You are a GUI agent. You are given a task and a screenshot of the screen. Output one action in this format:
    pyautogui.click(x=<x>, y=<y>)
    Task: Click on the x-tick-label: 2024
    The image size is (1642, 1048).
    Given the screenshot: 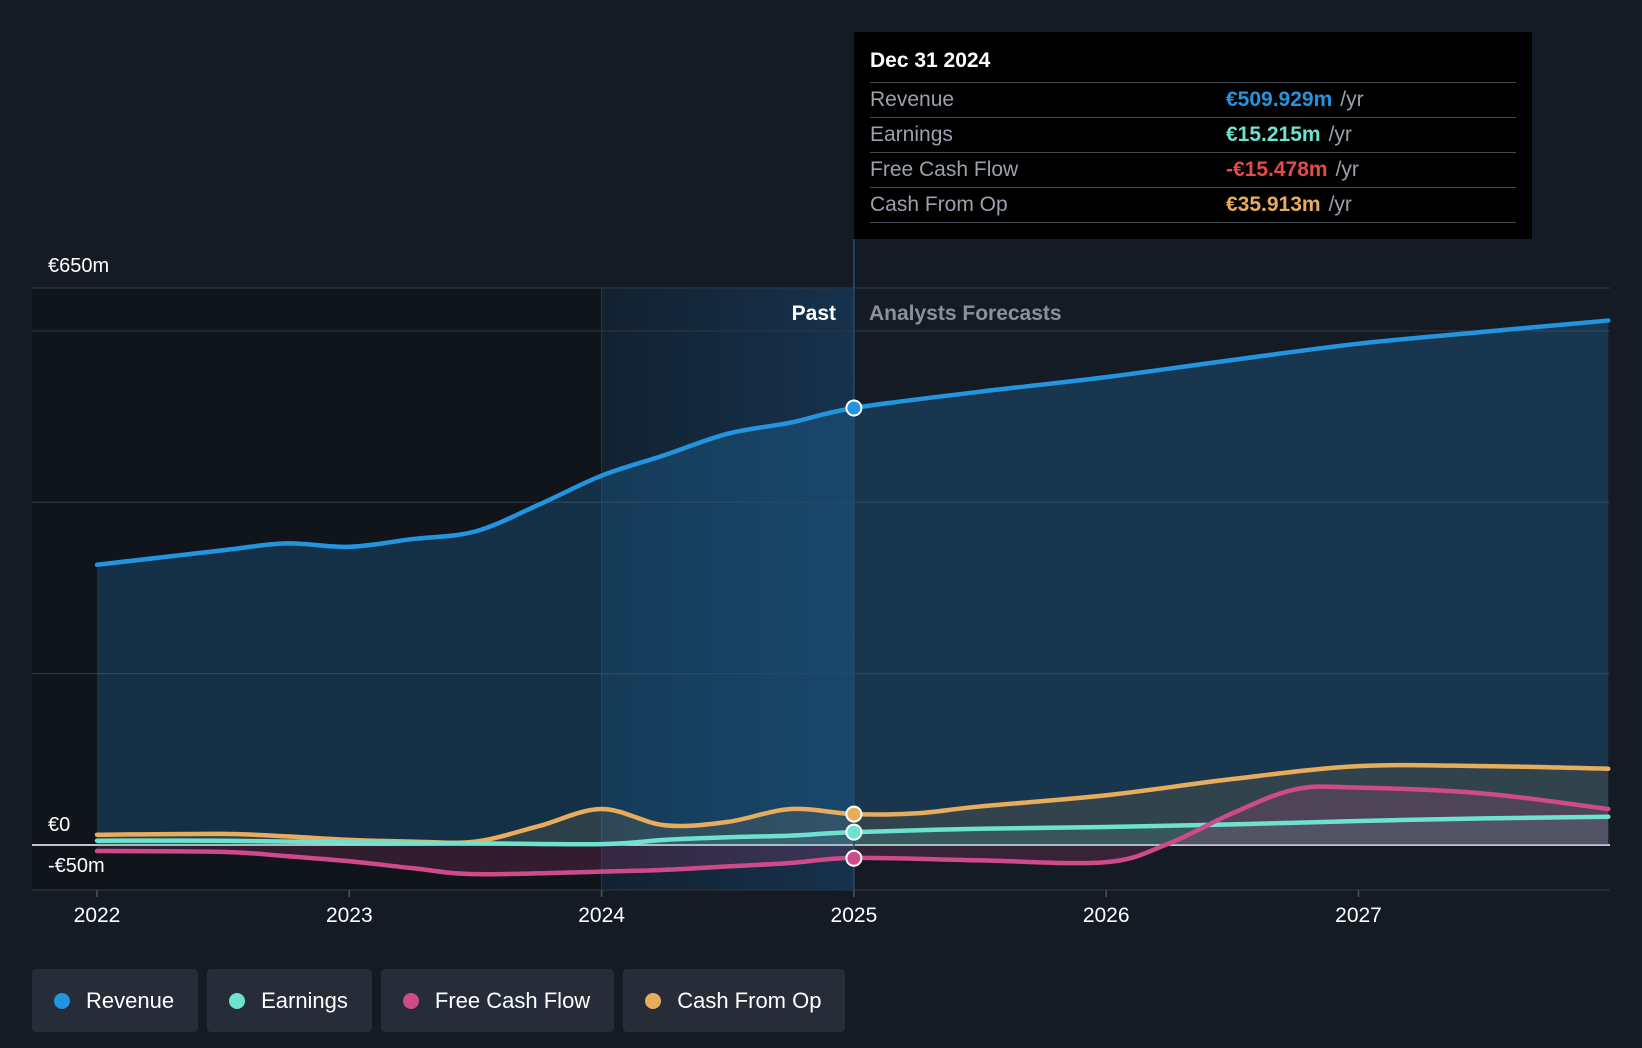 What is the action you would take?
    pyautogui.click(x=601, y=915)
    